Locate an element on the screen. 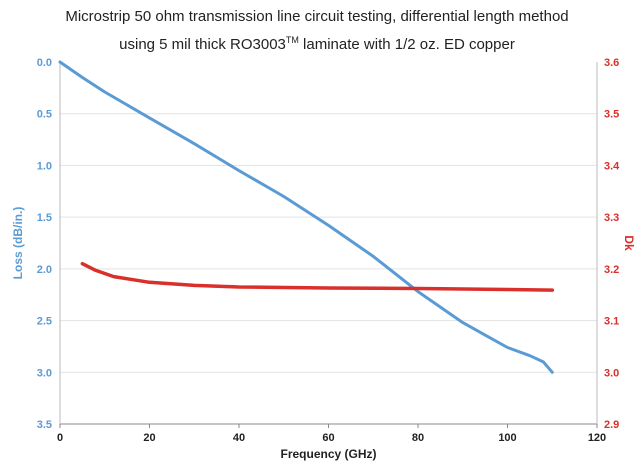 The image size is (634, 466). y-left-tick-label: 0.5 is located at coordinates (44, 115).